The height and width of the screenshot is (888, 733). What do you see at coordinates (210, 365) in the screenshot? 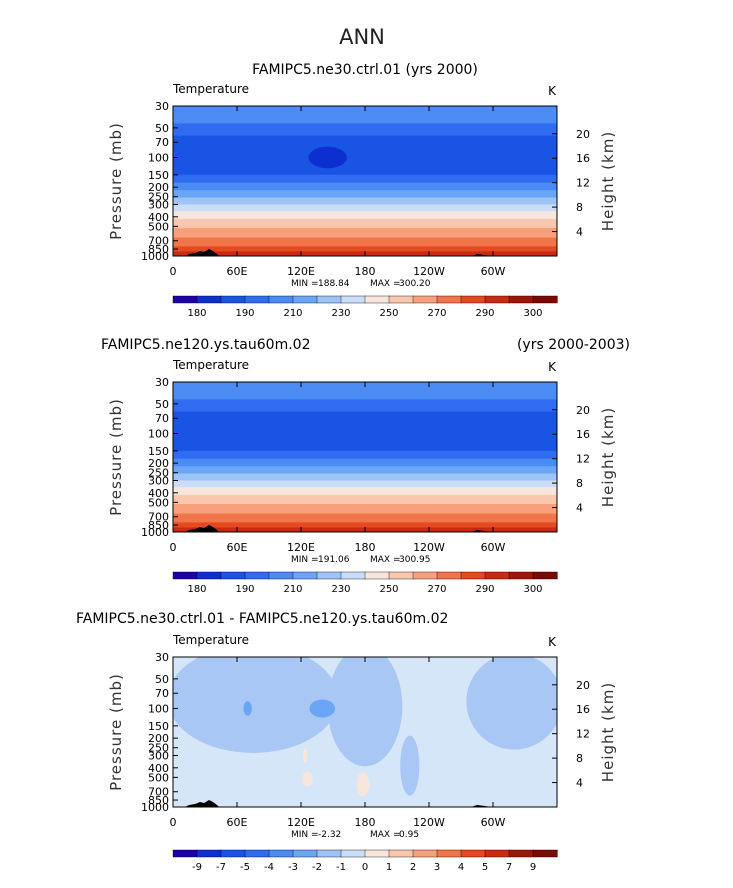
I see `variable-label: Temperature` at bounding box center [210, 365].